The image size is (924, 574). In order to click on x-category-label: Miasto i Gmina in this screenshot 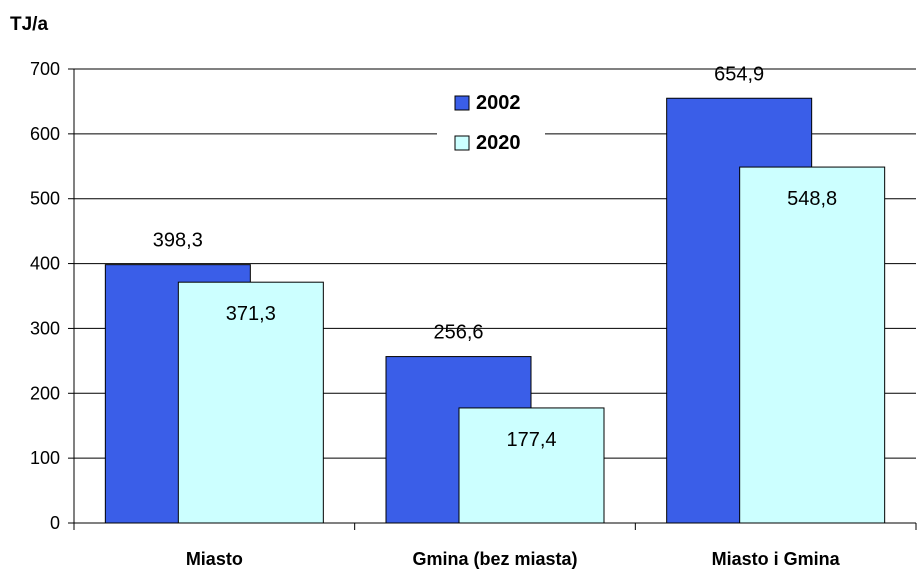, I will do `click(776, 559)`.